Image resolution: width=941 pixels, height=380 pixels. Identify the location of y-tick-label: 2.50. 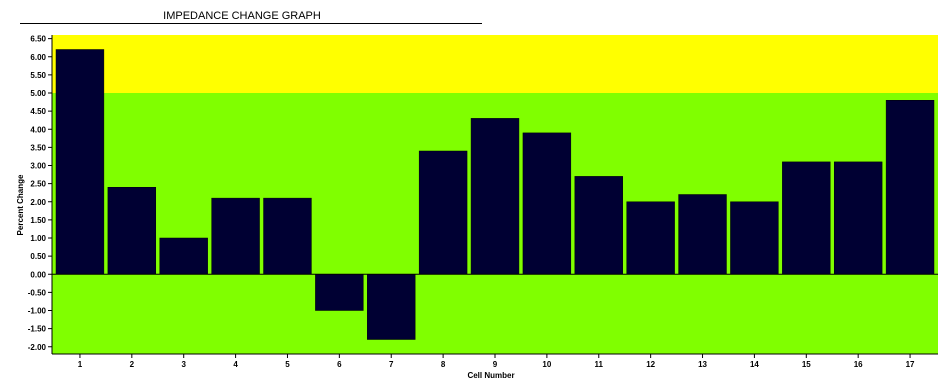
(38, 184).